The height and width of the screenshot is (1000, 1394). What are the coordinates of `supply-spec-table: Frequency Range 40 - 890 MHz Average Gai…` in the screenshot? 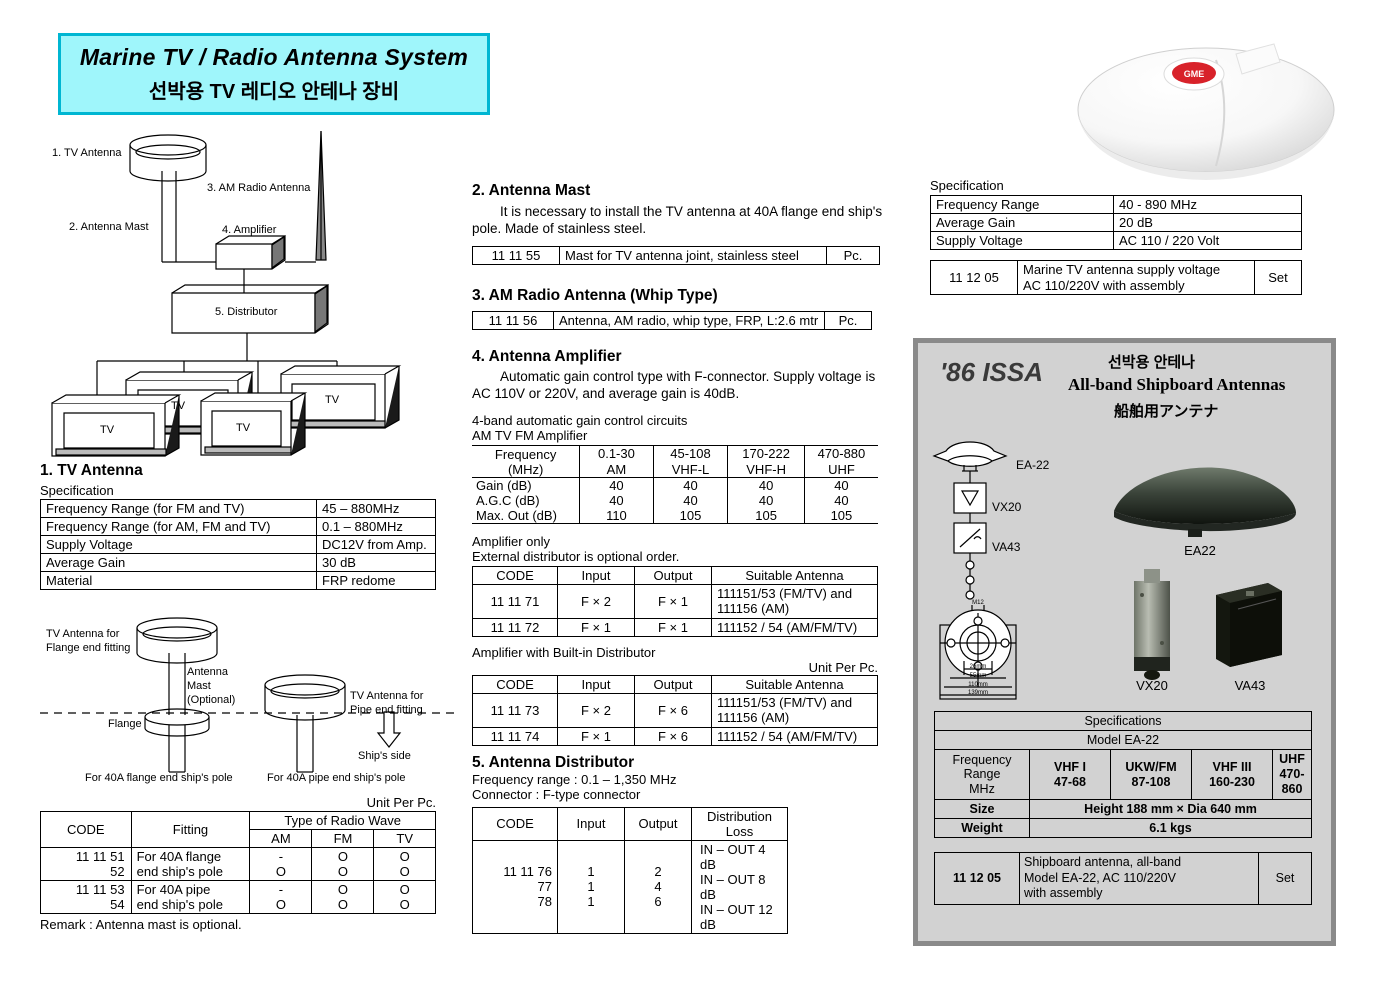 It's located at (1116, 222).